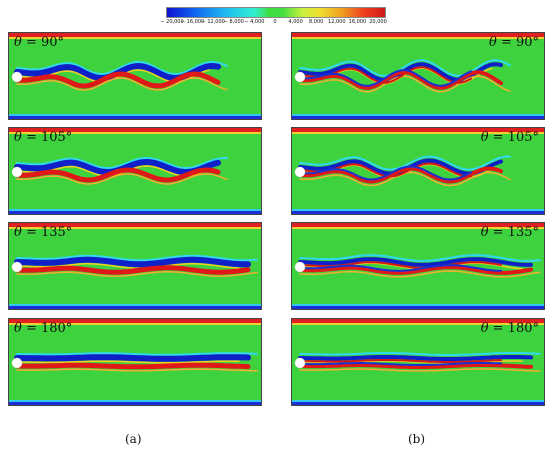 This screenshot has height=454, width=550. Describe the element at coordinates (276, 12) in the screenshot. I see `colorbar` at that location.